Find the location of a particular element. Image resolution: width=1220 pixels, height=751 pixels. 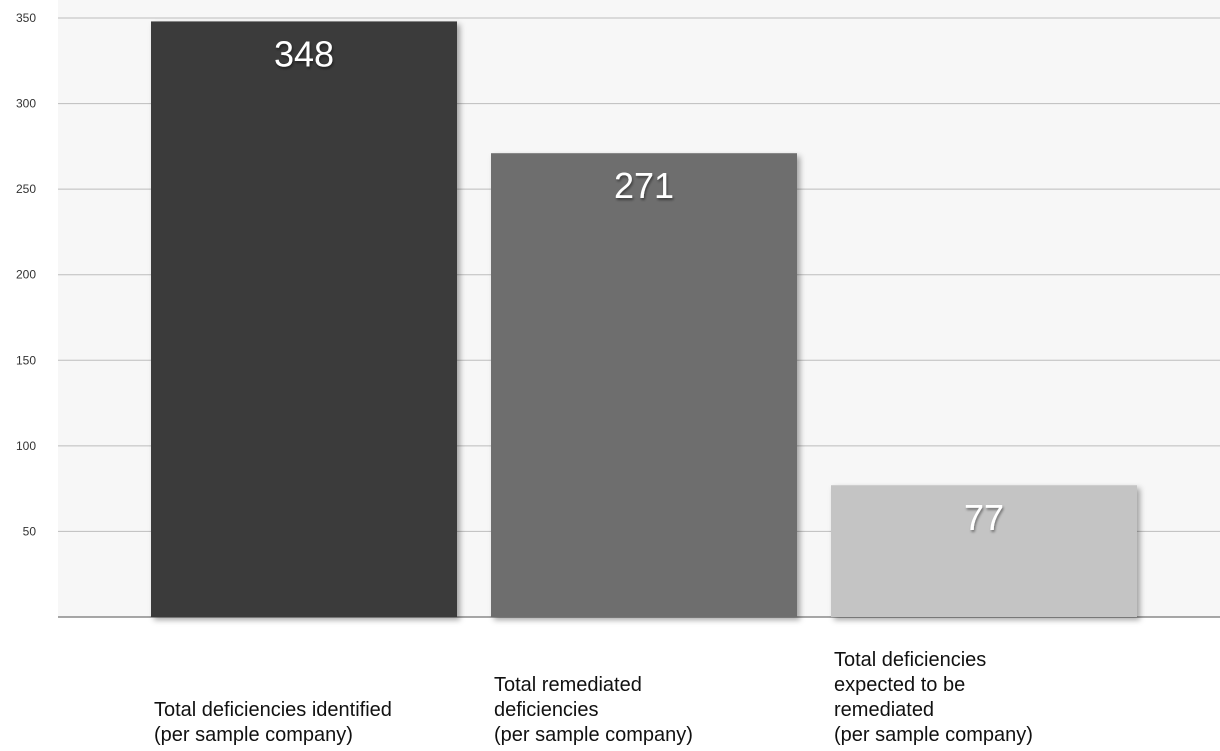

data-label-2: 271 is located at coordinates (644, 185).